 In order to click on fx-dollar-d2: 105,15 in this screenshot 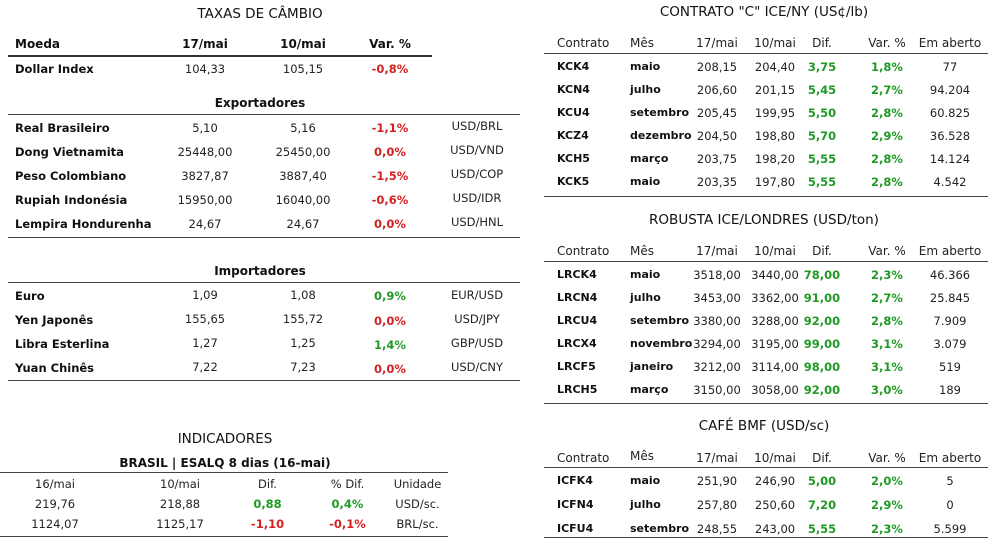, I will do `click(303, 69)`.